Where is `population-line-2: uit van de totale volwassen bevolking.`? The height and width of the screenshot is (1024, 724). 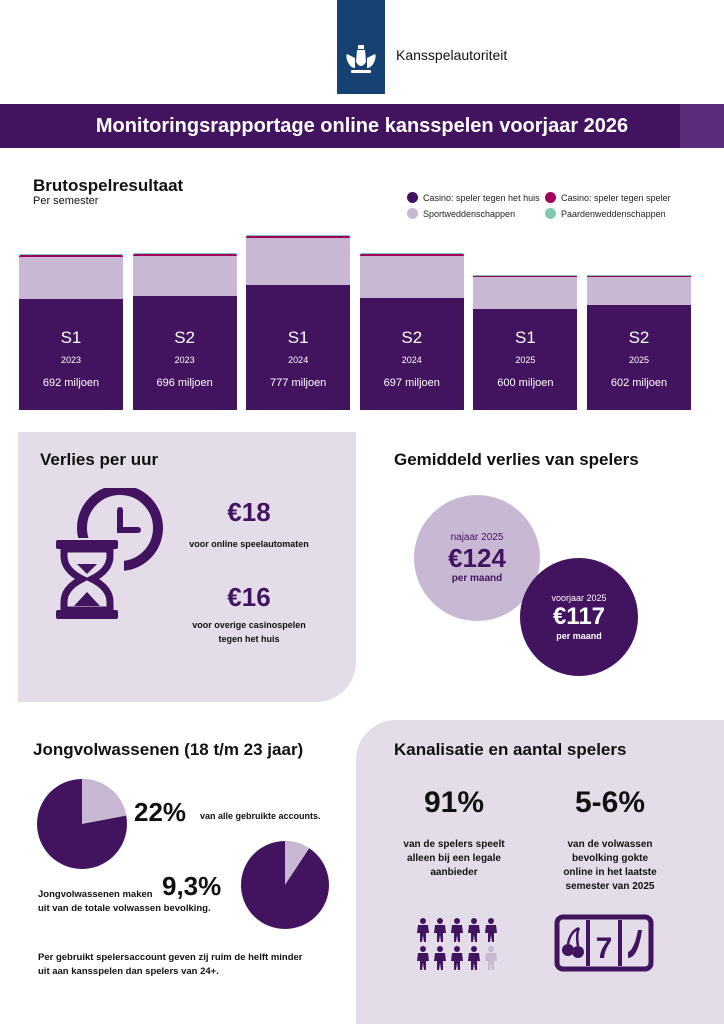
population-line-2: uit van de totale volwassen bevolking. is located at coordinates (124, 908).